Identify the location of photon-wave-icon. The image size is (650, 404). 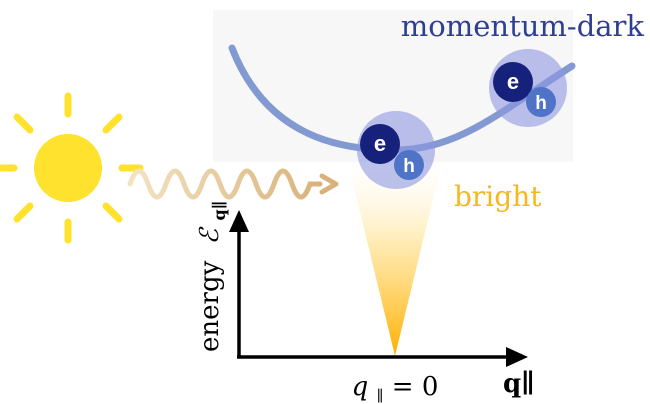
(233, 184).